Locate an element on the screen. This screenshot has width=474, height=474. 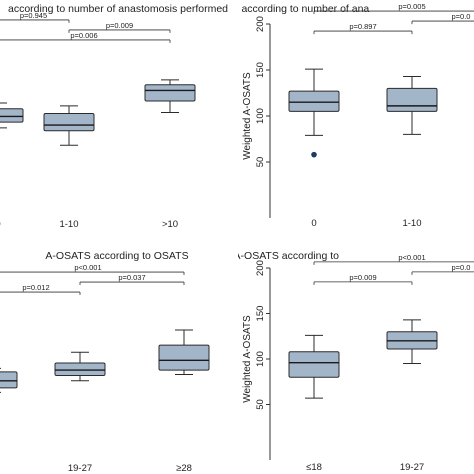
p-value-label: p=0.945 is located at coordinates (33, 15).